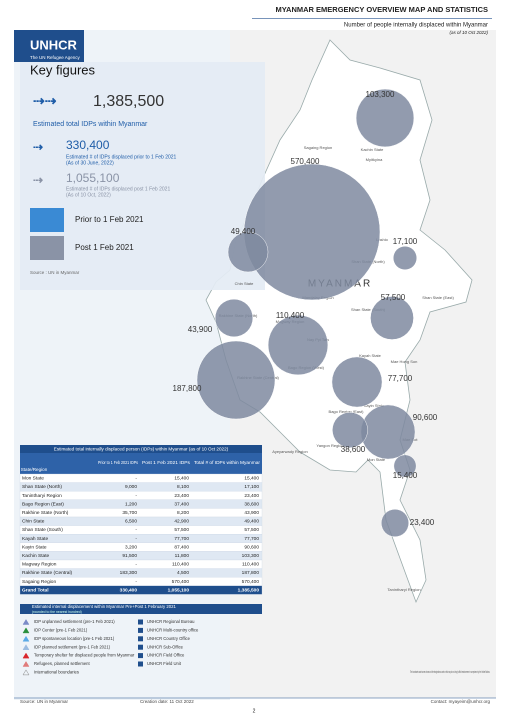  I want to click on table-row, so click(141, 547).